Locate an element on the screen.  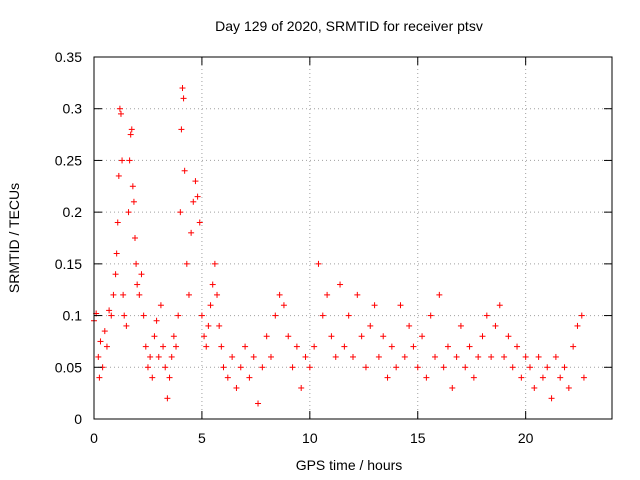
y-tick-label: 0.35 is located at coordinates (68, 57).